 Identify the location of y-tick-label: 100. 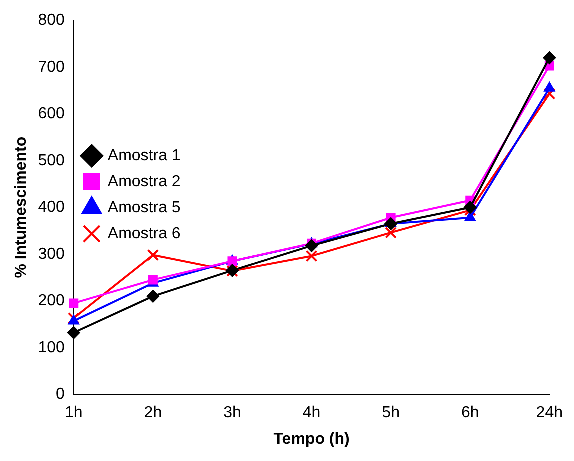
(51, 347).